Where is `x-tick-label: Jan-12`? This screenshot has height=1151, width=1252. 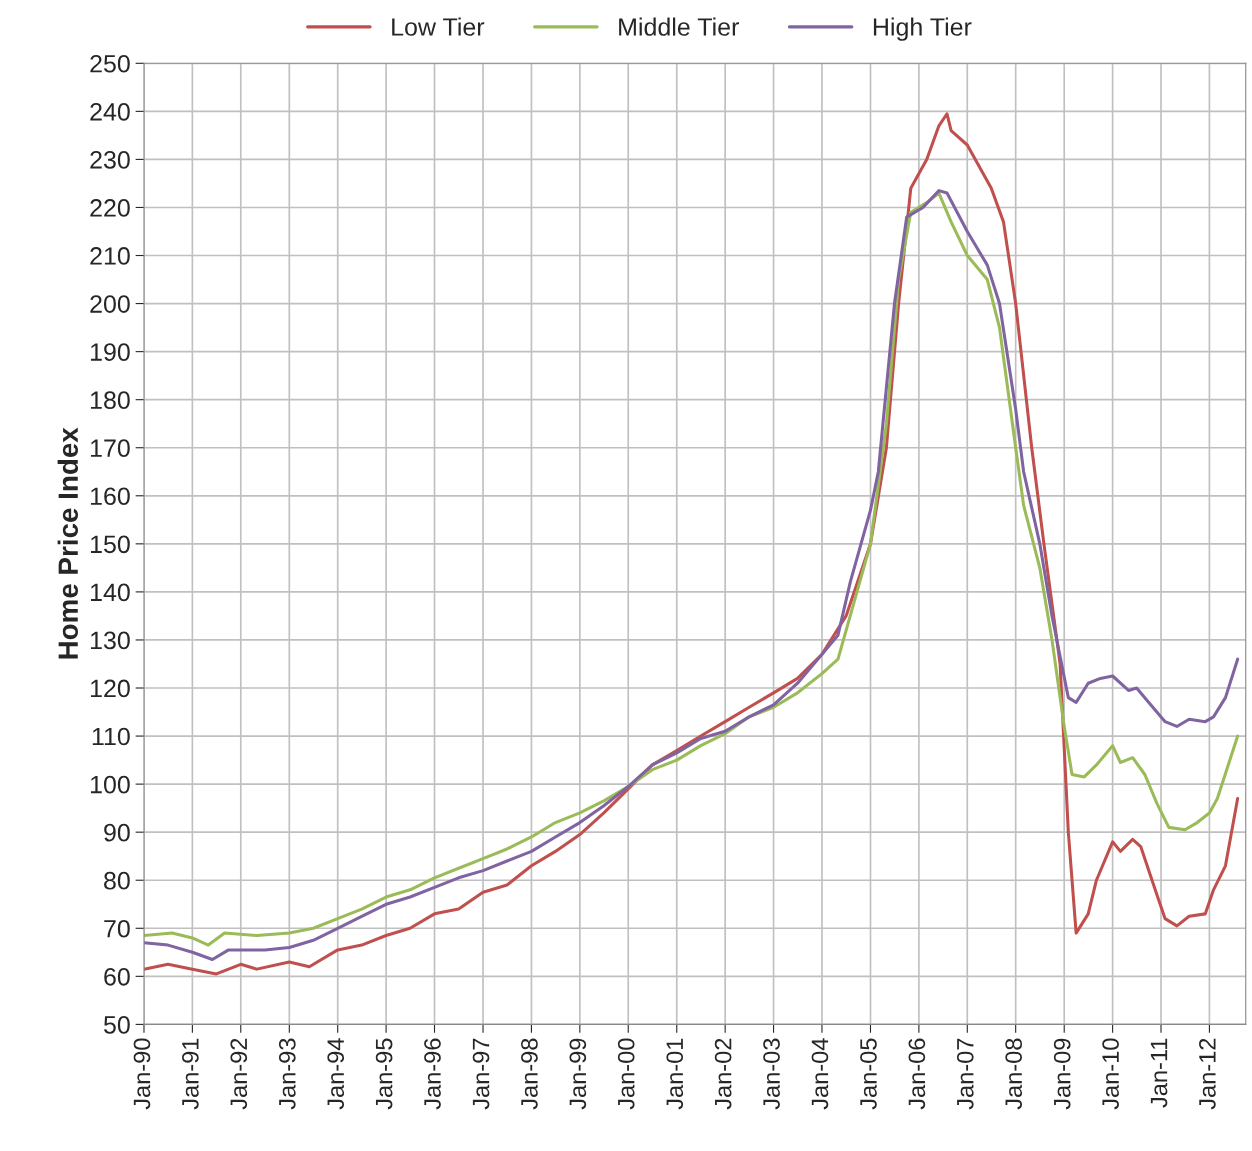 x-tick-label: Jan-12 is located at coordinates (1207, 1074).